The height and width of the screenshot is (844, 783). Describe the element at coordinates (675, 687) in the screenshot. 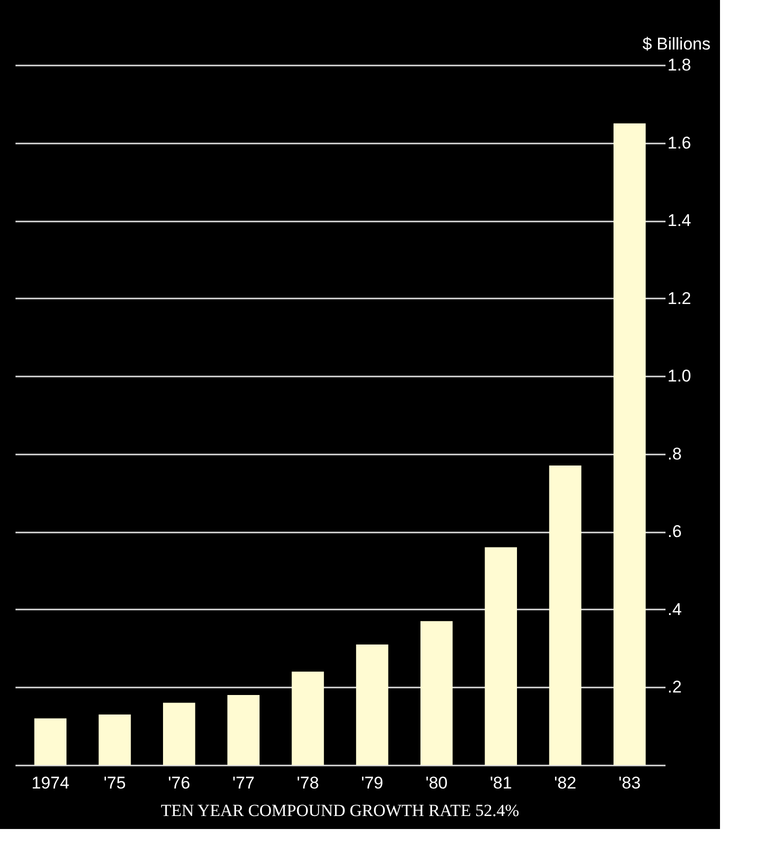

I see `y-tick-label: .2` at that location.